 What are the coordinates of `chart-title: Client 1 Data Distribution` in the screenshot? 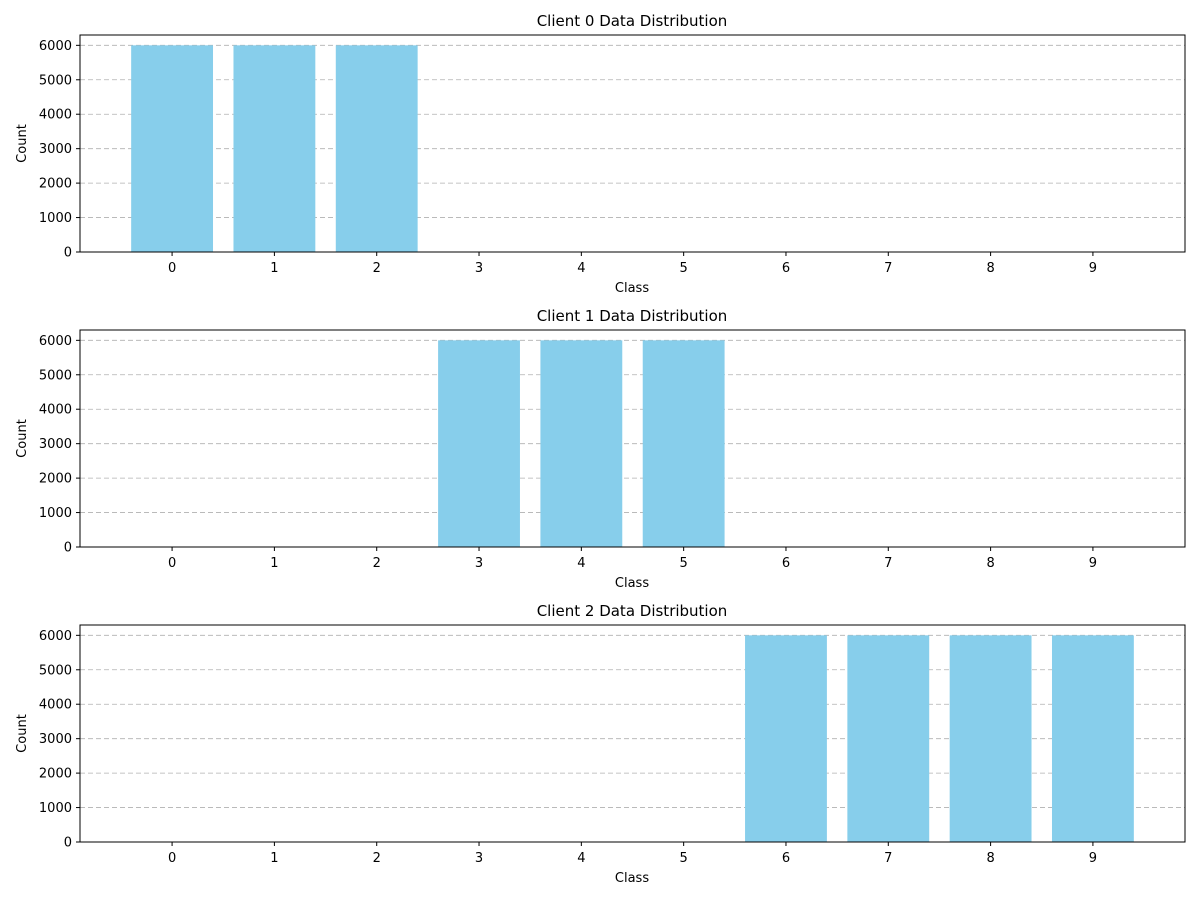 It's located at (632, 316).